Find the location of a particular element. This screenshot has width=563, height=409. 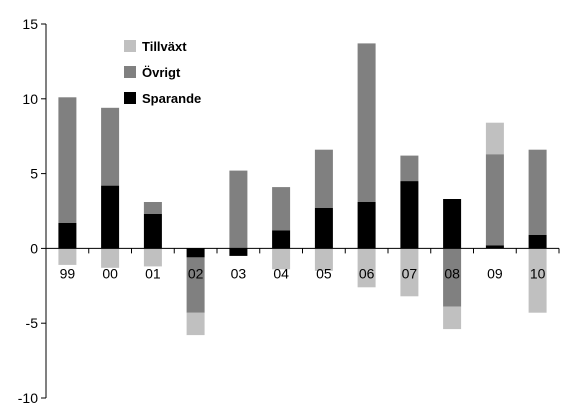

y-tick-label: -5 is located at coordinates (32, 323).